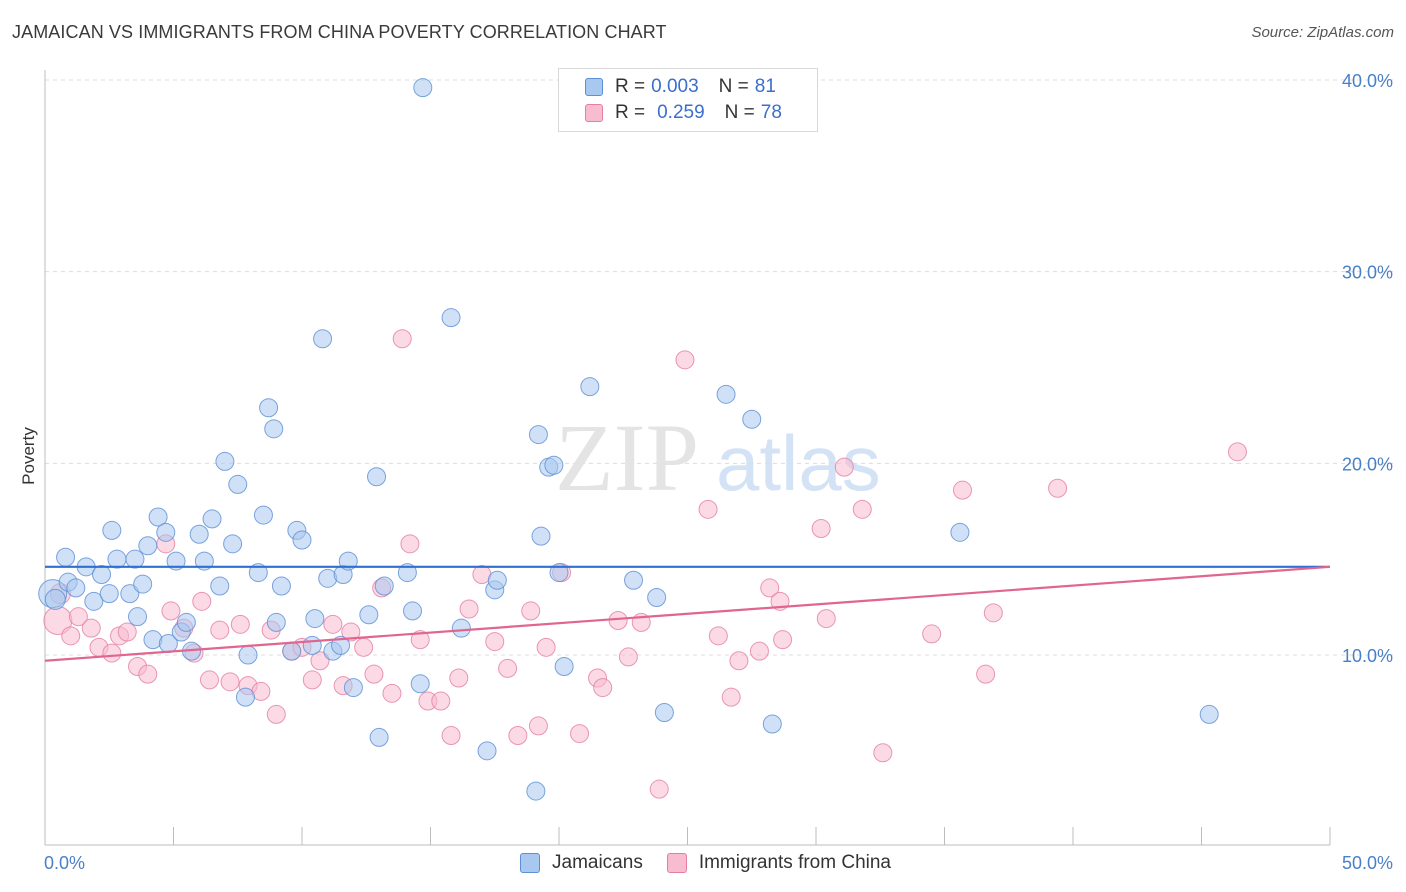  I want to click on source-credit: Source: ZipAtlas.com, so click(1322, 32).